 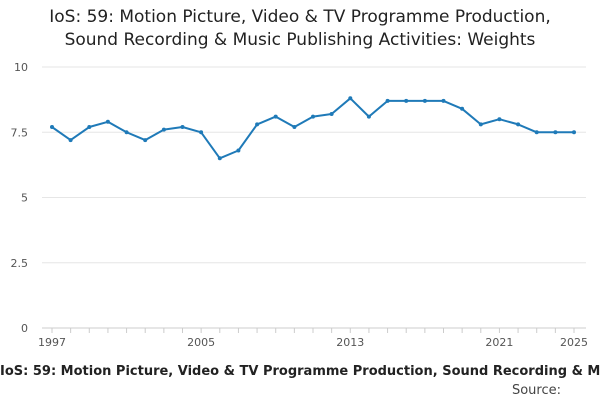 I want to click on y-tick-label: 7.5, so click(x=20, y=132).